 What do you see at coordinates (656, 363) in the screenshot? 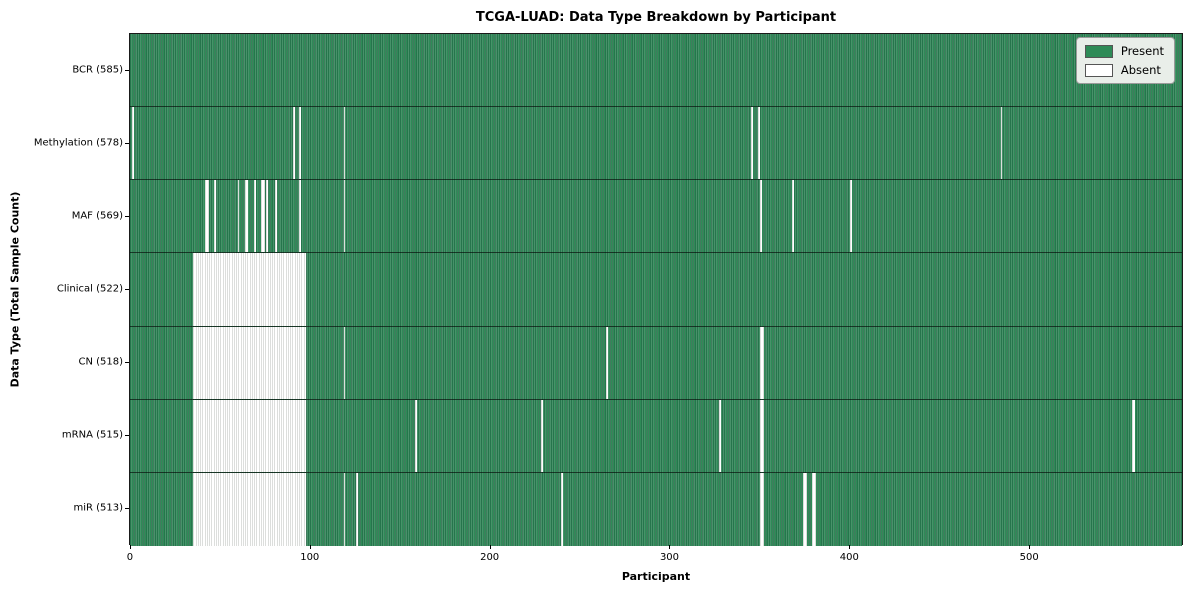
I see `row-band-CN` at bounding box center [656, 363].